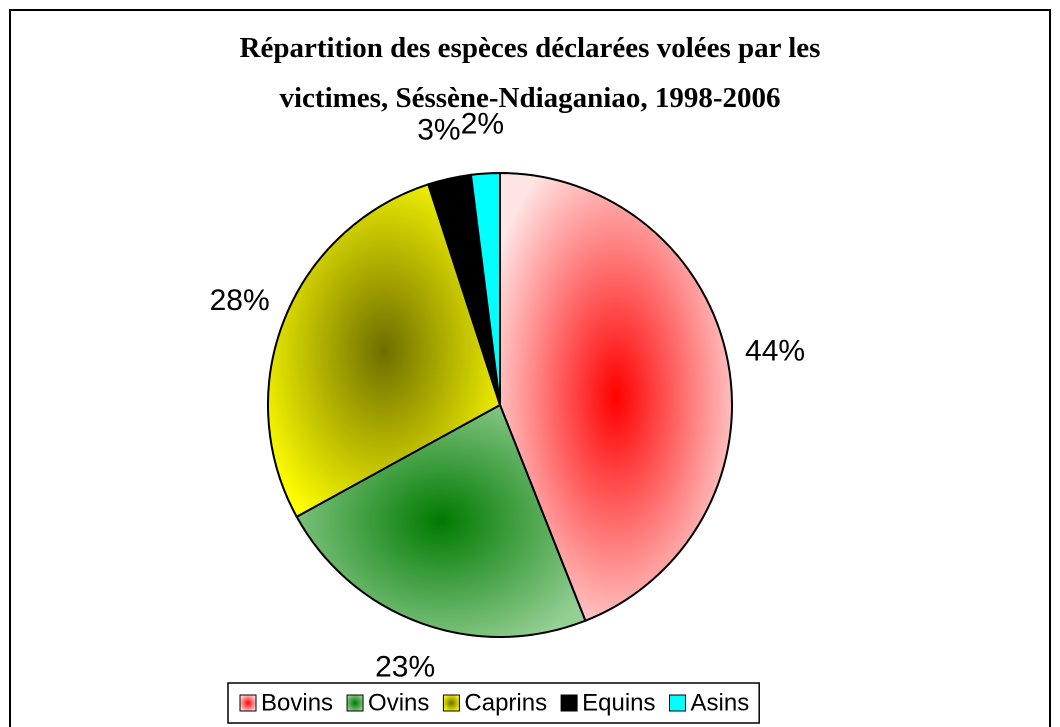 This screenshot has height=727, width=1060. Describe the element at coordinates (405, 666) in the screenshot. I see `data-label: 23%` at that location.